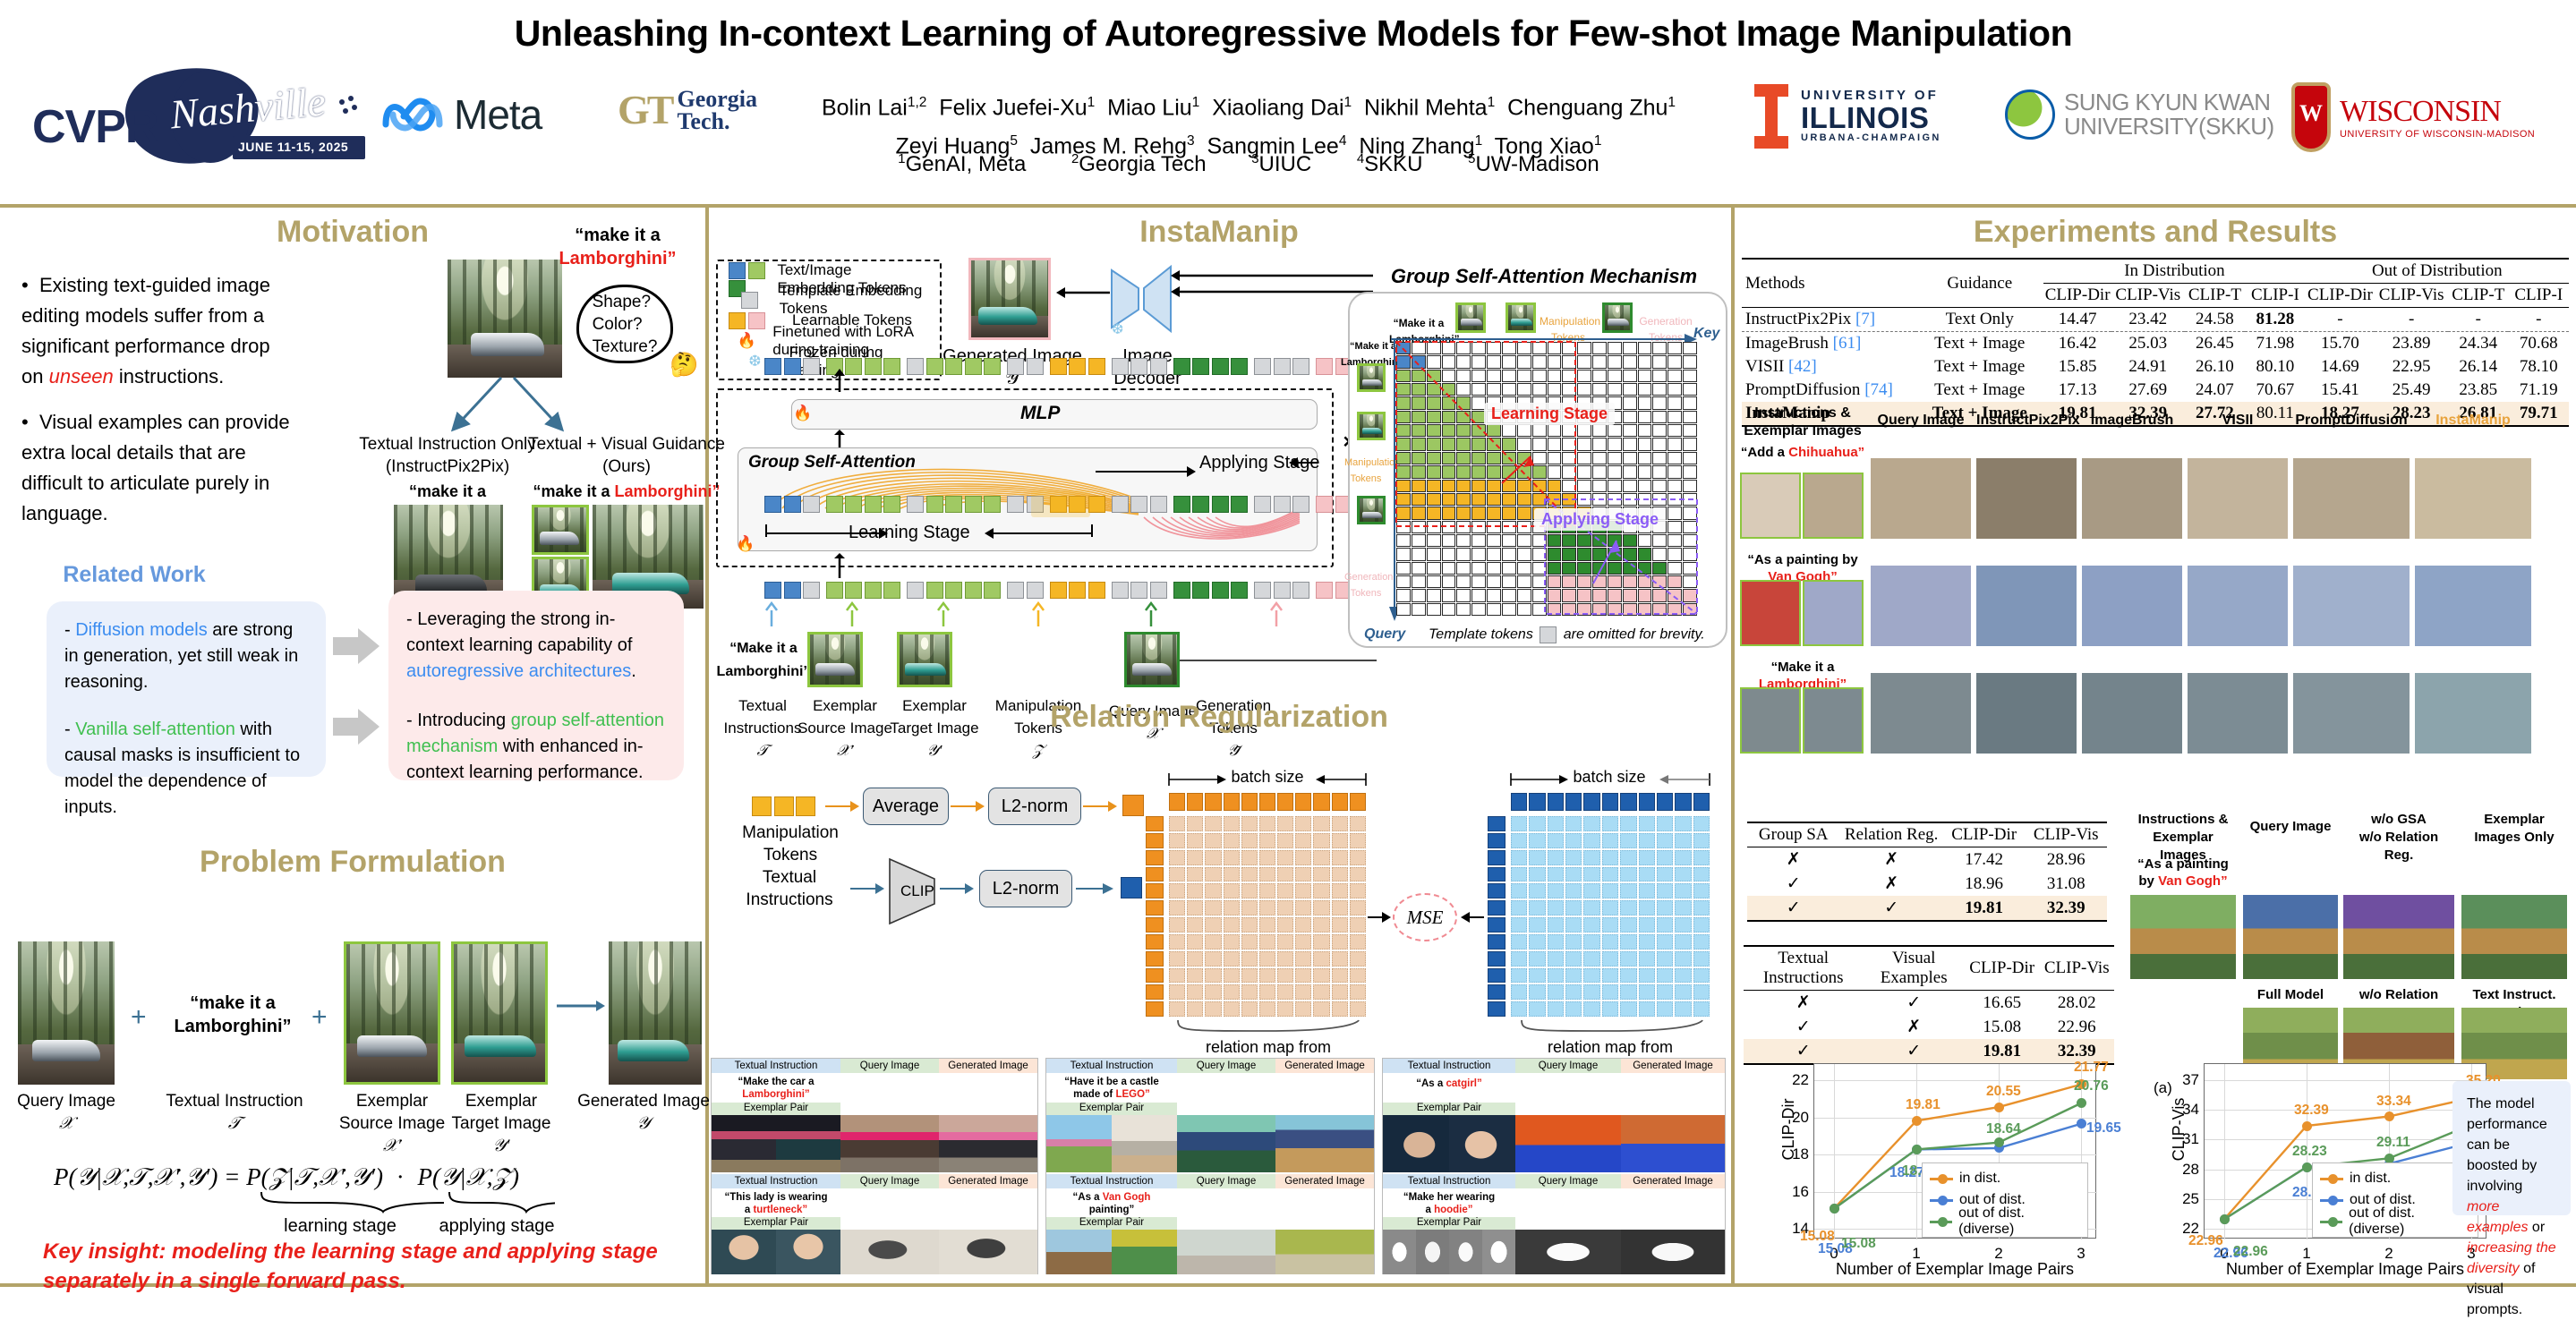 The image size is (2576, 1320). Describe the element at coordinates (1497, 916) in the screenshot. I see `rr-side-col-right` at that location.